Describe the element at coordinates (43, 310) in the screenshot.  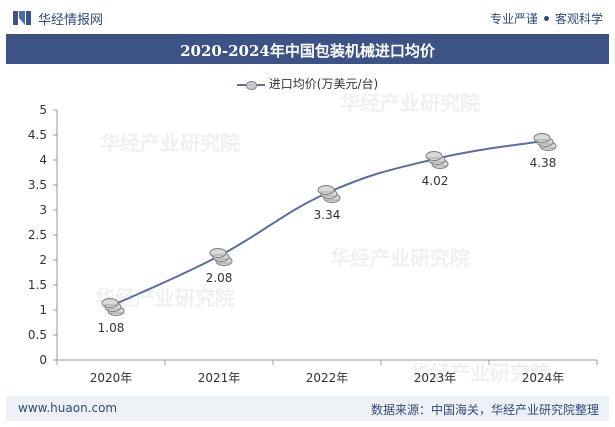
I see `y-tick-label: 1` at that location.